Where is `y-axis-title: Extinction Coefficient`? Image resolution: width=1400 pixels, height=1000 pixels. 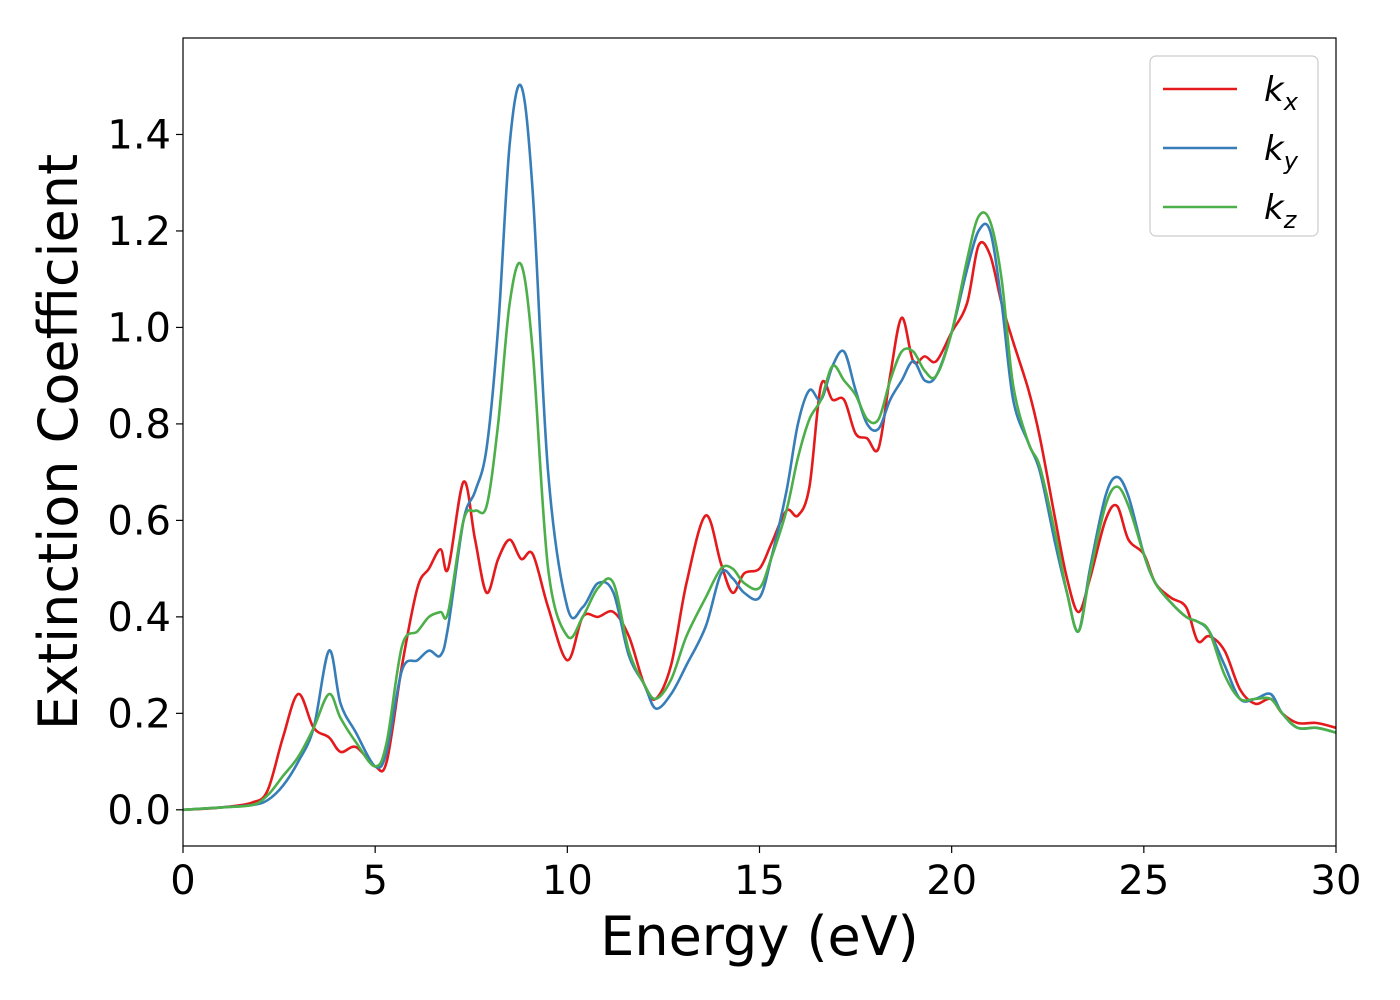
y-axis-title: Extinction Coefficient is located at coordinates (58, 442).